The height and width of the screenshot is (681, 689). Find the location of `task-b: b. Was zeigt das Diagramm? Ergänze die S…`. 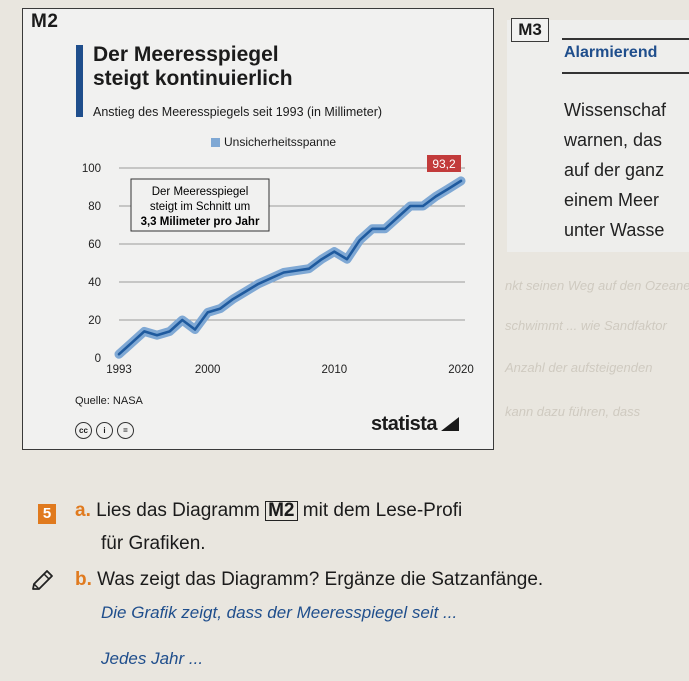

task-b: b. Was zeigt das Diagramm? Ergänze die S… is located at coordinates (309, 580).